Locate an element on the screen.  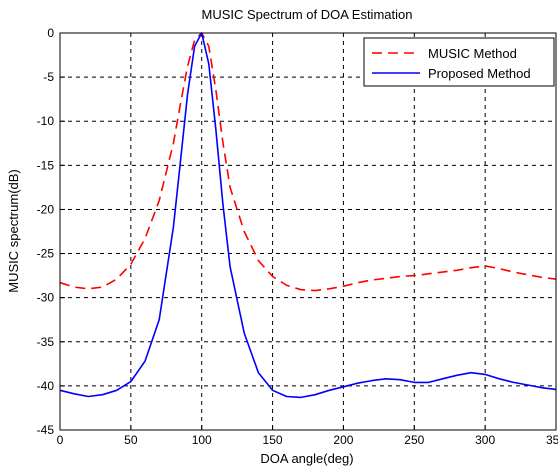
x-tick-label: 250 is located at coordinates (414, 440).